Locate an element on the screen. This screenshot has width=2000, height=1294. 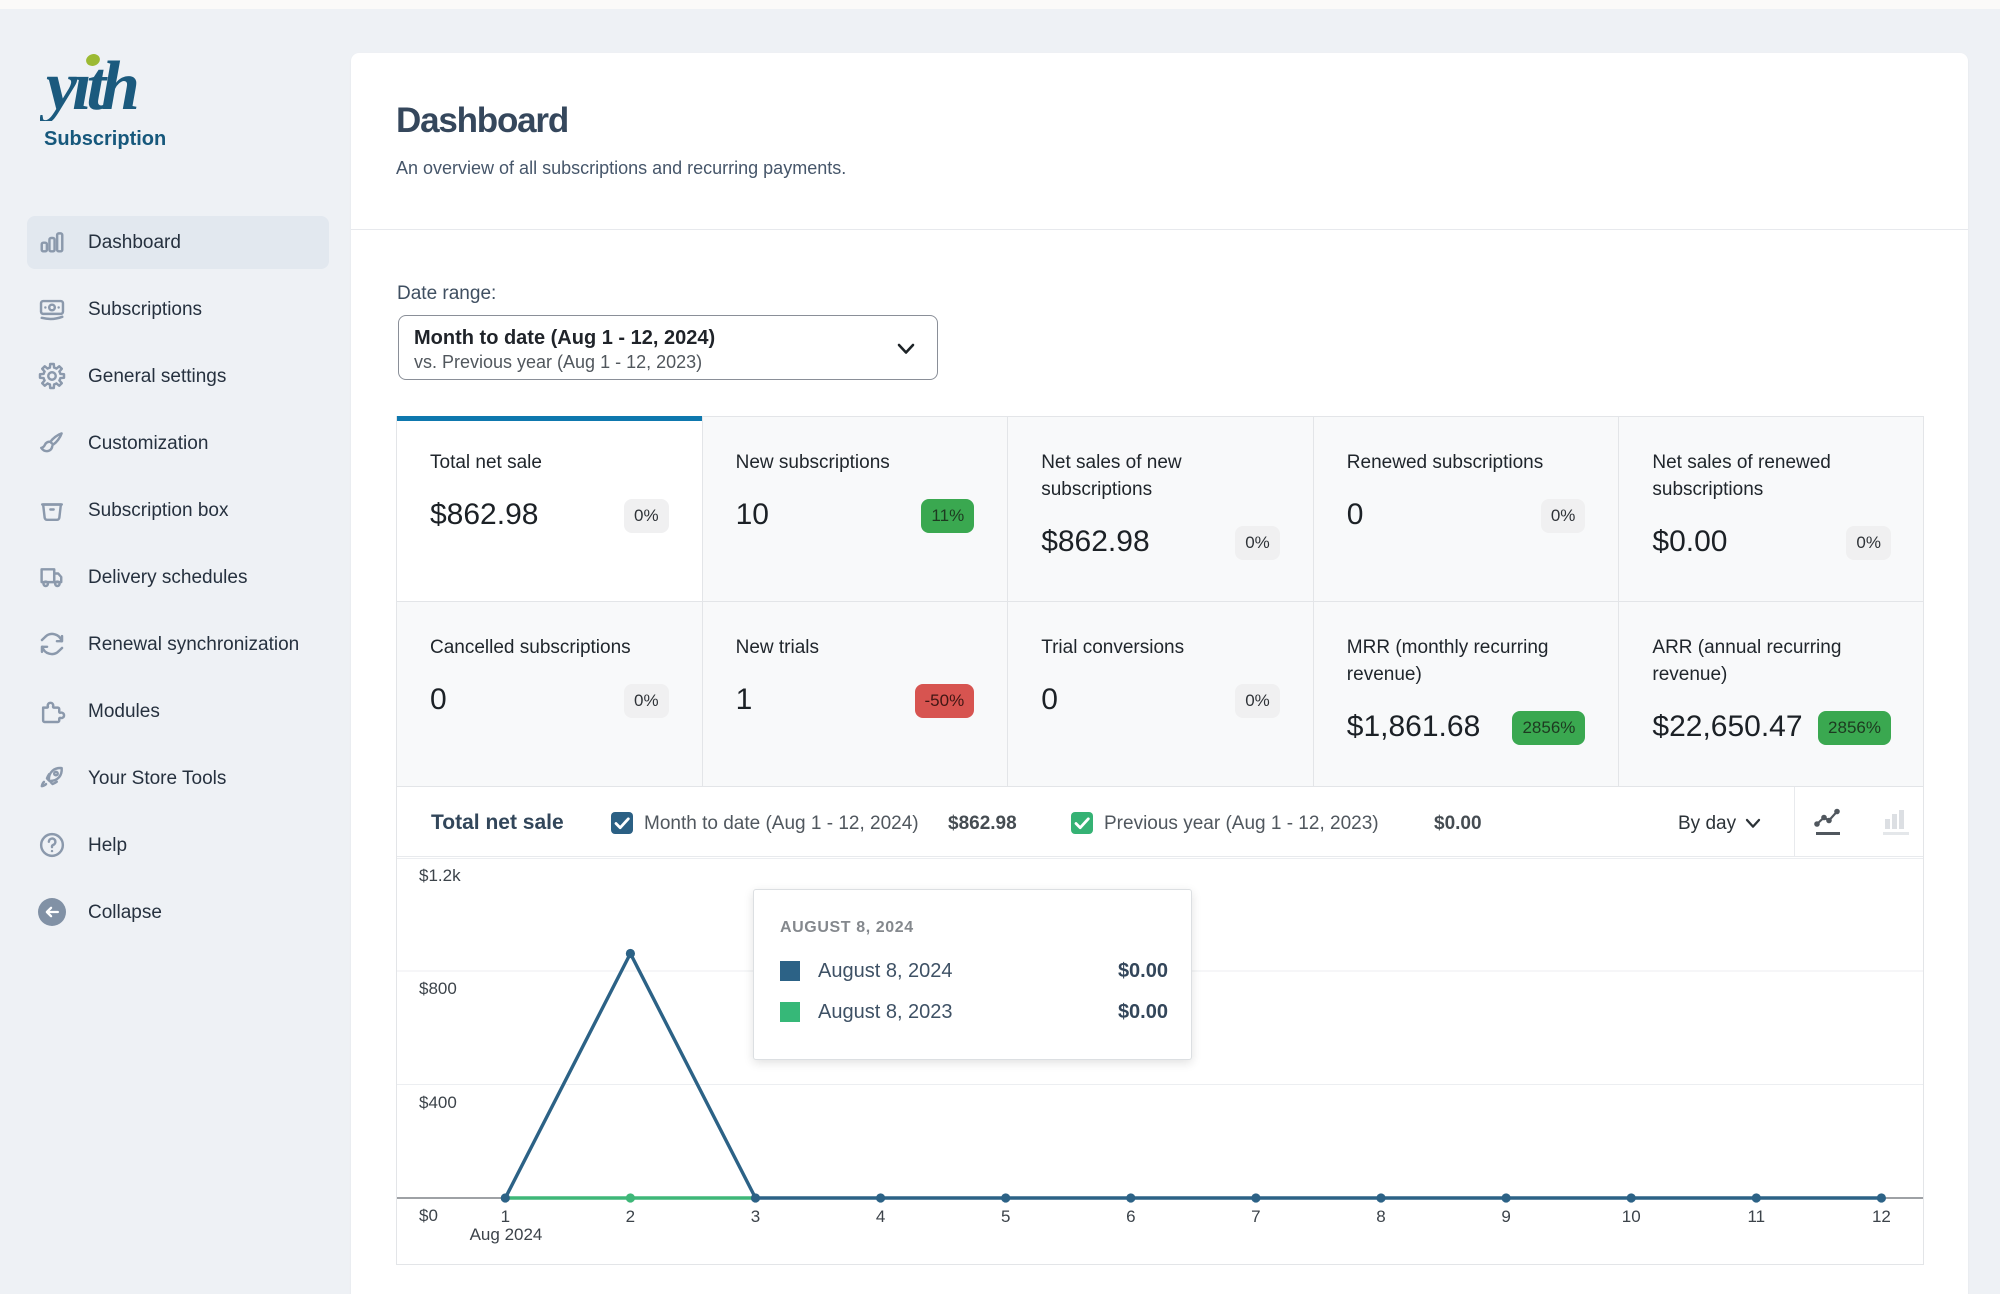
svg-text: $0 is located at coordinates (428, 1215).